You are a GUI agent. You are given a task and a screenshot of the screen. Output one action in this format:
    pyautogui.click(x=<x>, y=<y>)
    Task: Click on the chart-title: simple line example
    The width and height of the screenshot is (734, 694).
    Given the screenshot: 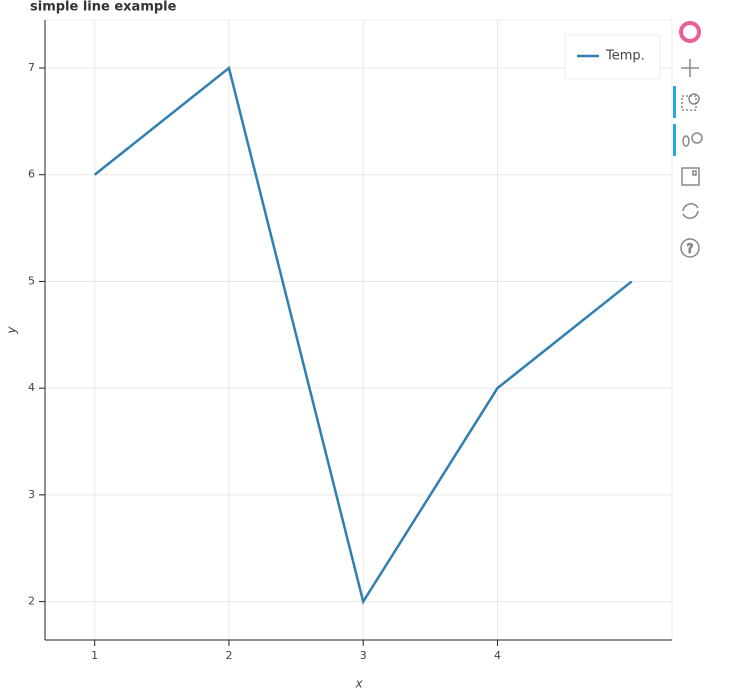 What is the action you would take?
    pyautogui.click(x=103, y=7)
    